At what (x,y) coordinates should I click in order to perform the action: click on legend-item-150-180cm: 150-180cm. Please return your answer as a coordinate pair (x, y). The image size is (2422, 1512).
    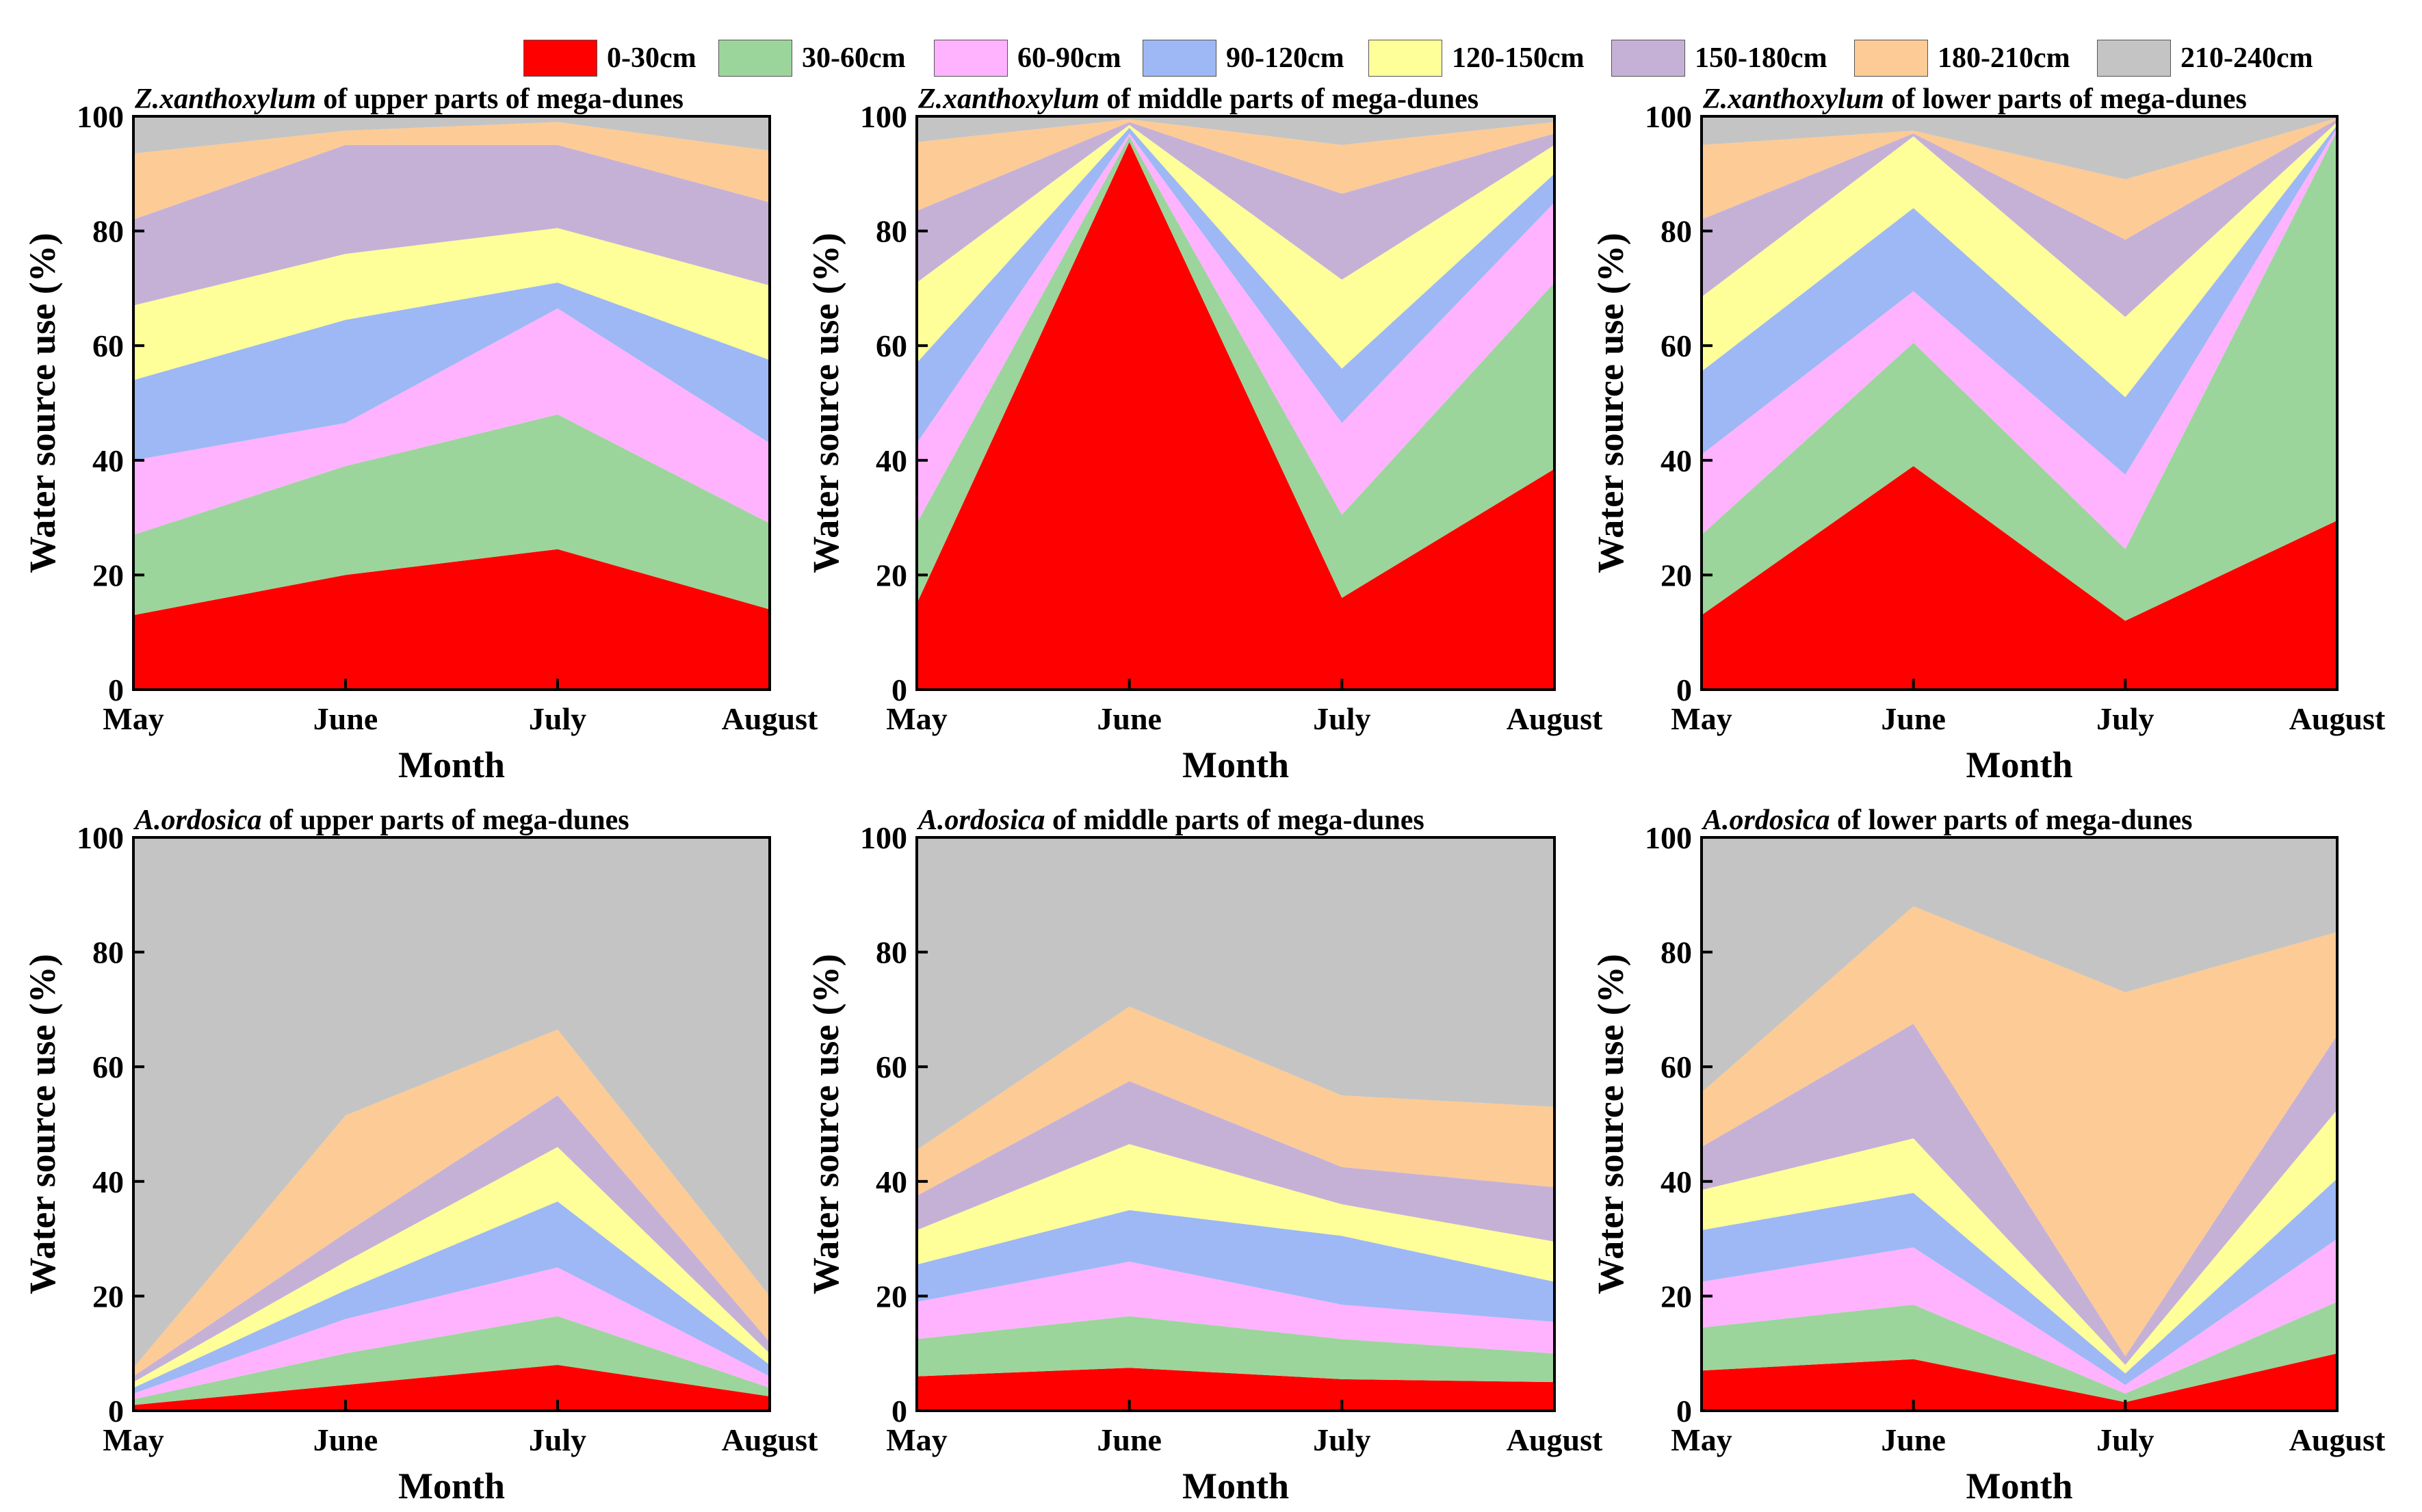
    Looking at the image, I should click on (1719, 58).